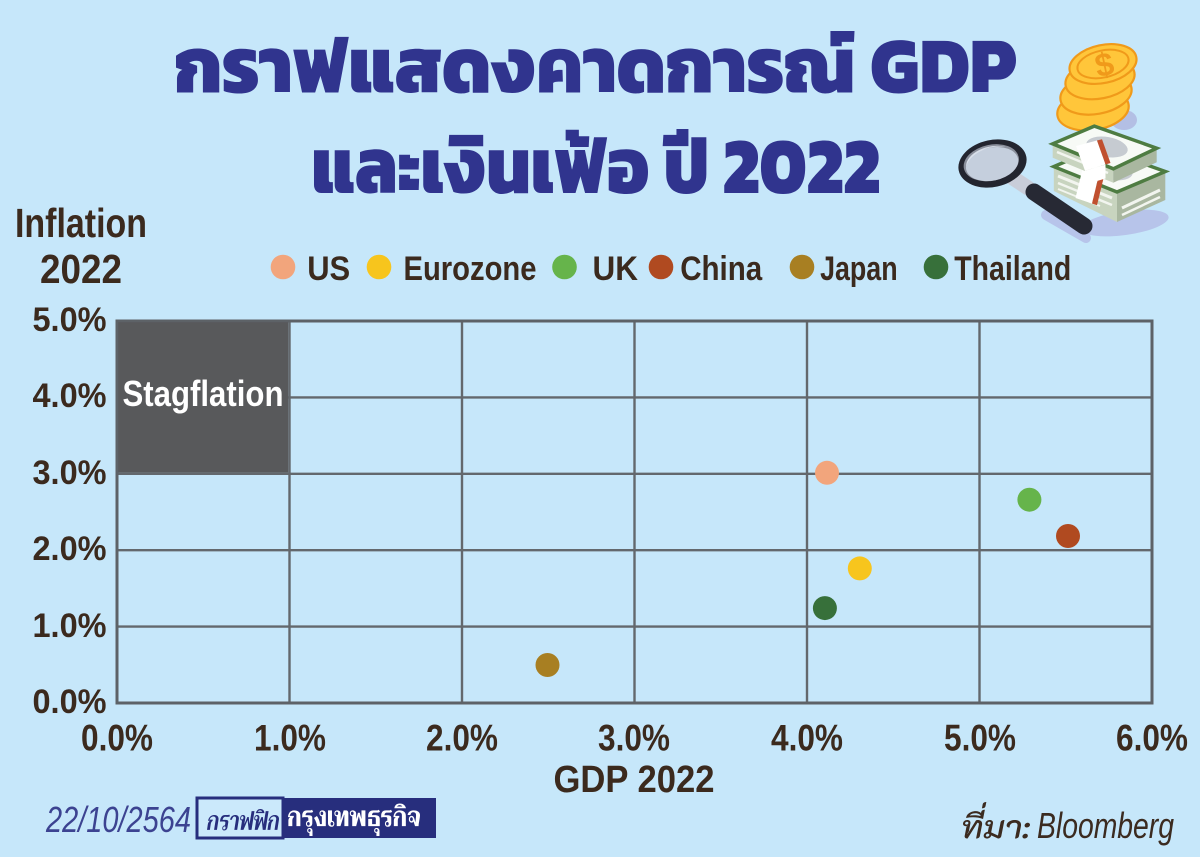 This screenshot has width=1200, height=862. I want to click on svg-text: Stagflation, so click(203, 393).